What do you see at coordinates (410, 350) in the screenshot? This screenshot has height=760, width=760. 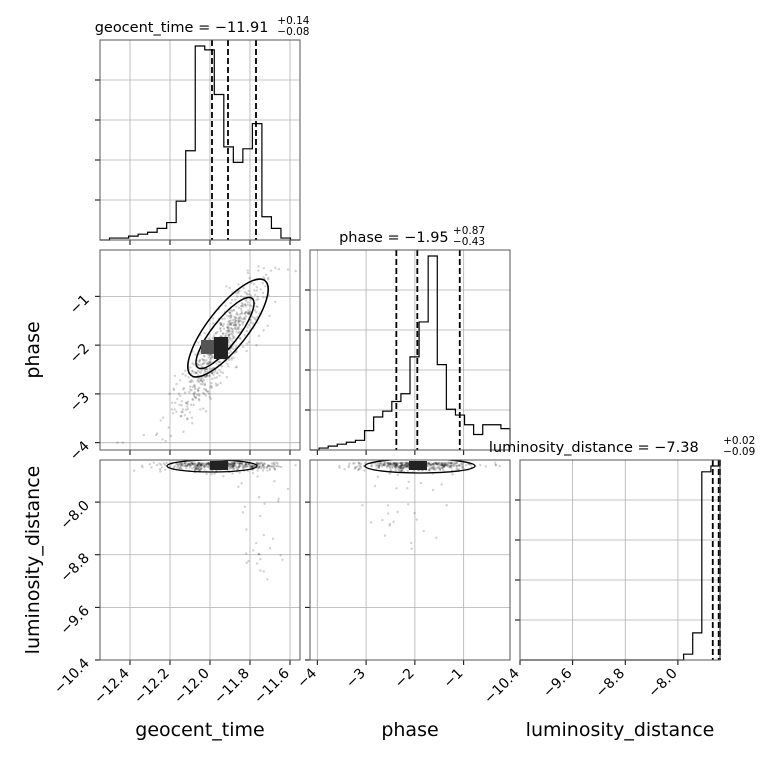 I see `panel-frame` at bounding box center [410, 350].